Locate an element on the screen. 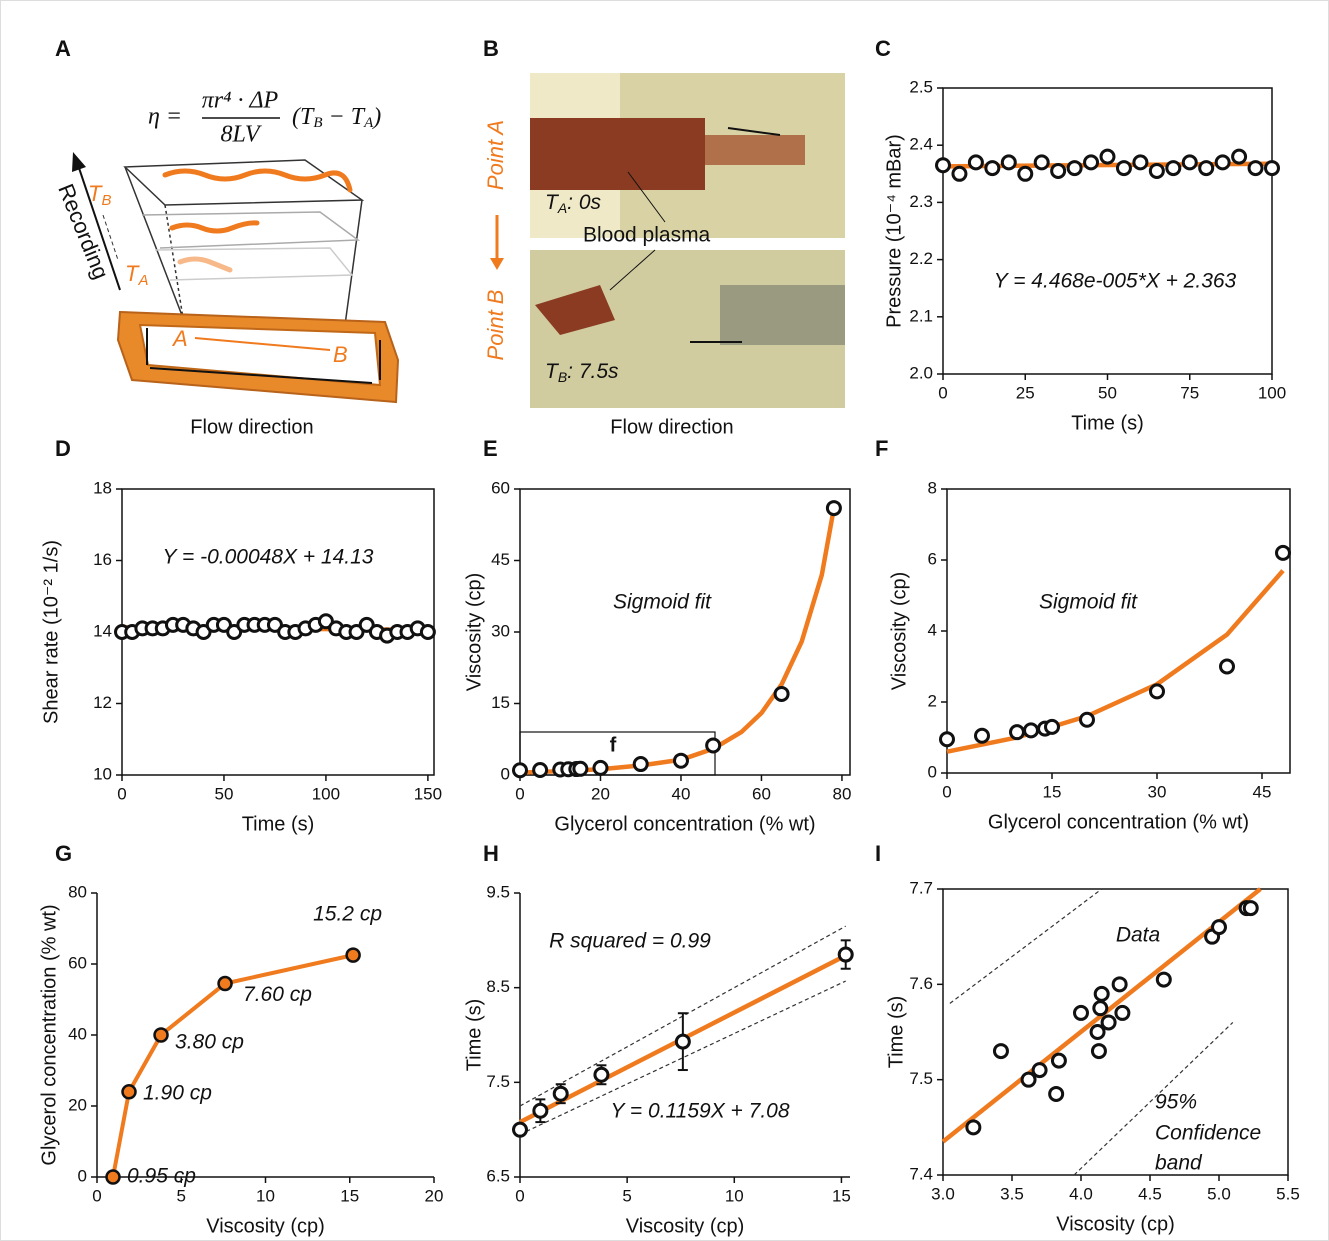  arrowhead is located at coordinates (79, 162).